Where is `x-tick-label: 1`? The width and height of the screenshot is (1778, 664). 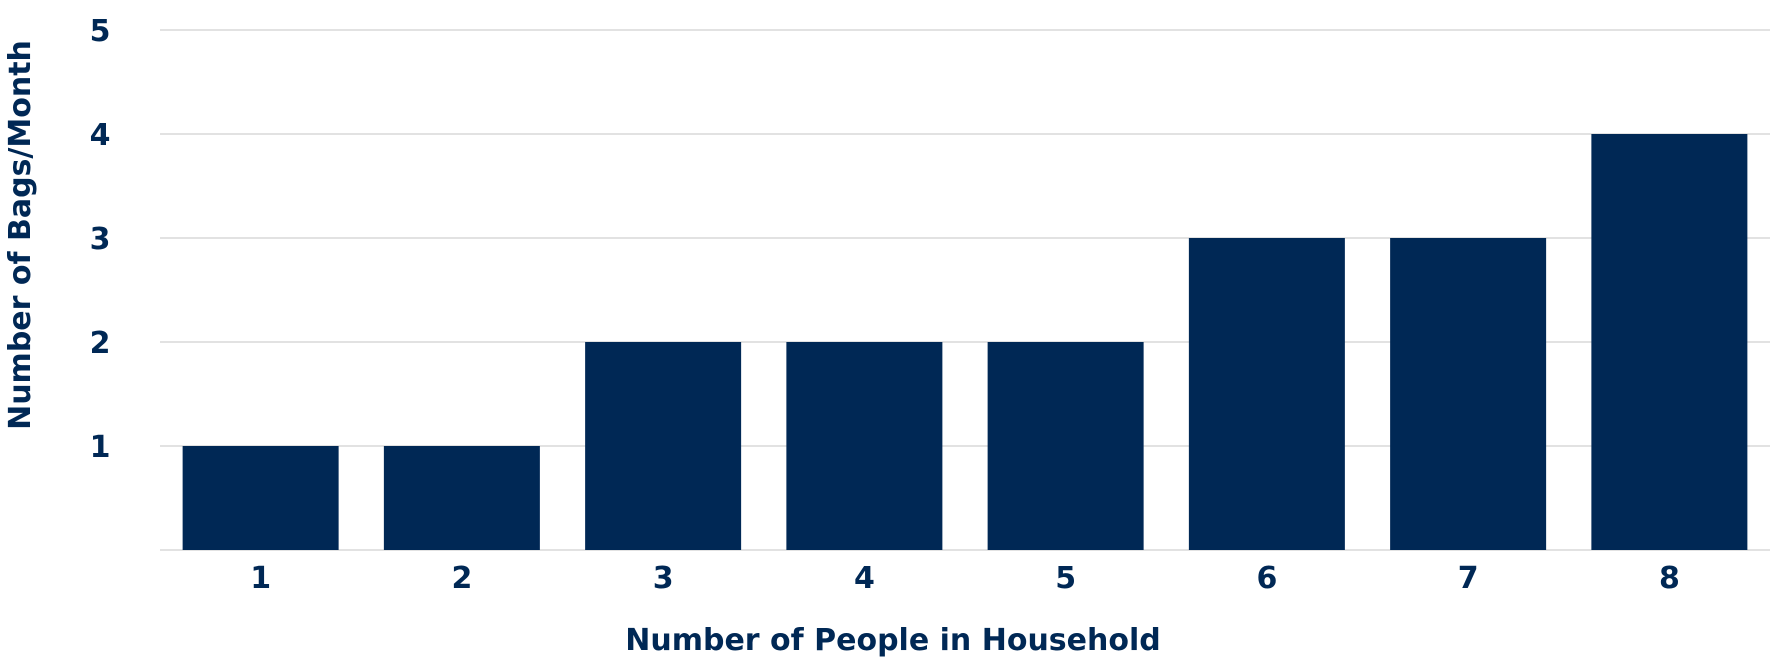
x-tick-label: 1 is located at coordinates (260, 578).